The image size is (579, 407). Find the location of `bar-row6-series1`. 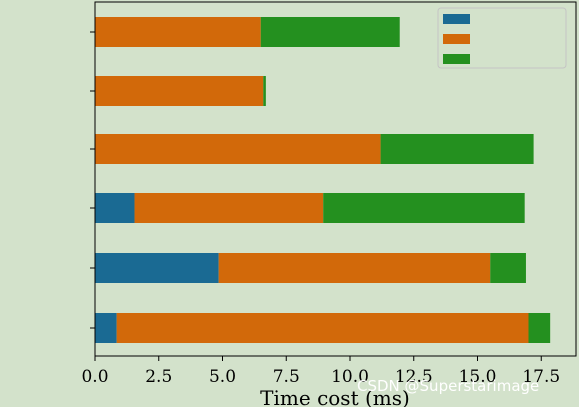

bar-row6-series1 is located at coordinates (106, 328).